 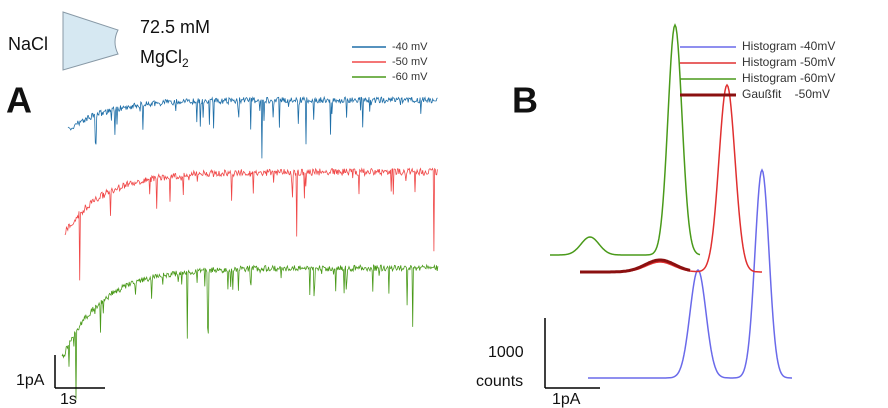 I want to click on legend-label: Histogram -50mV, so click(x=788, y=62).